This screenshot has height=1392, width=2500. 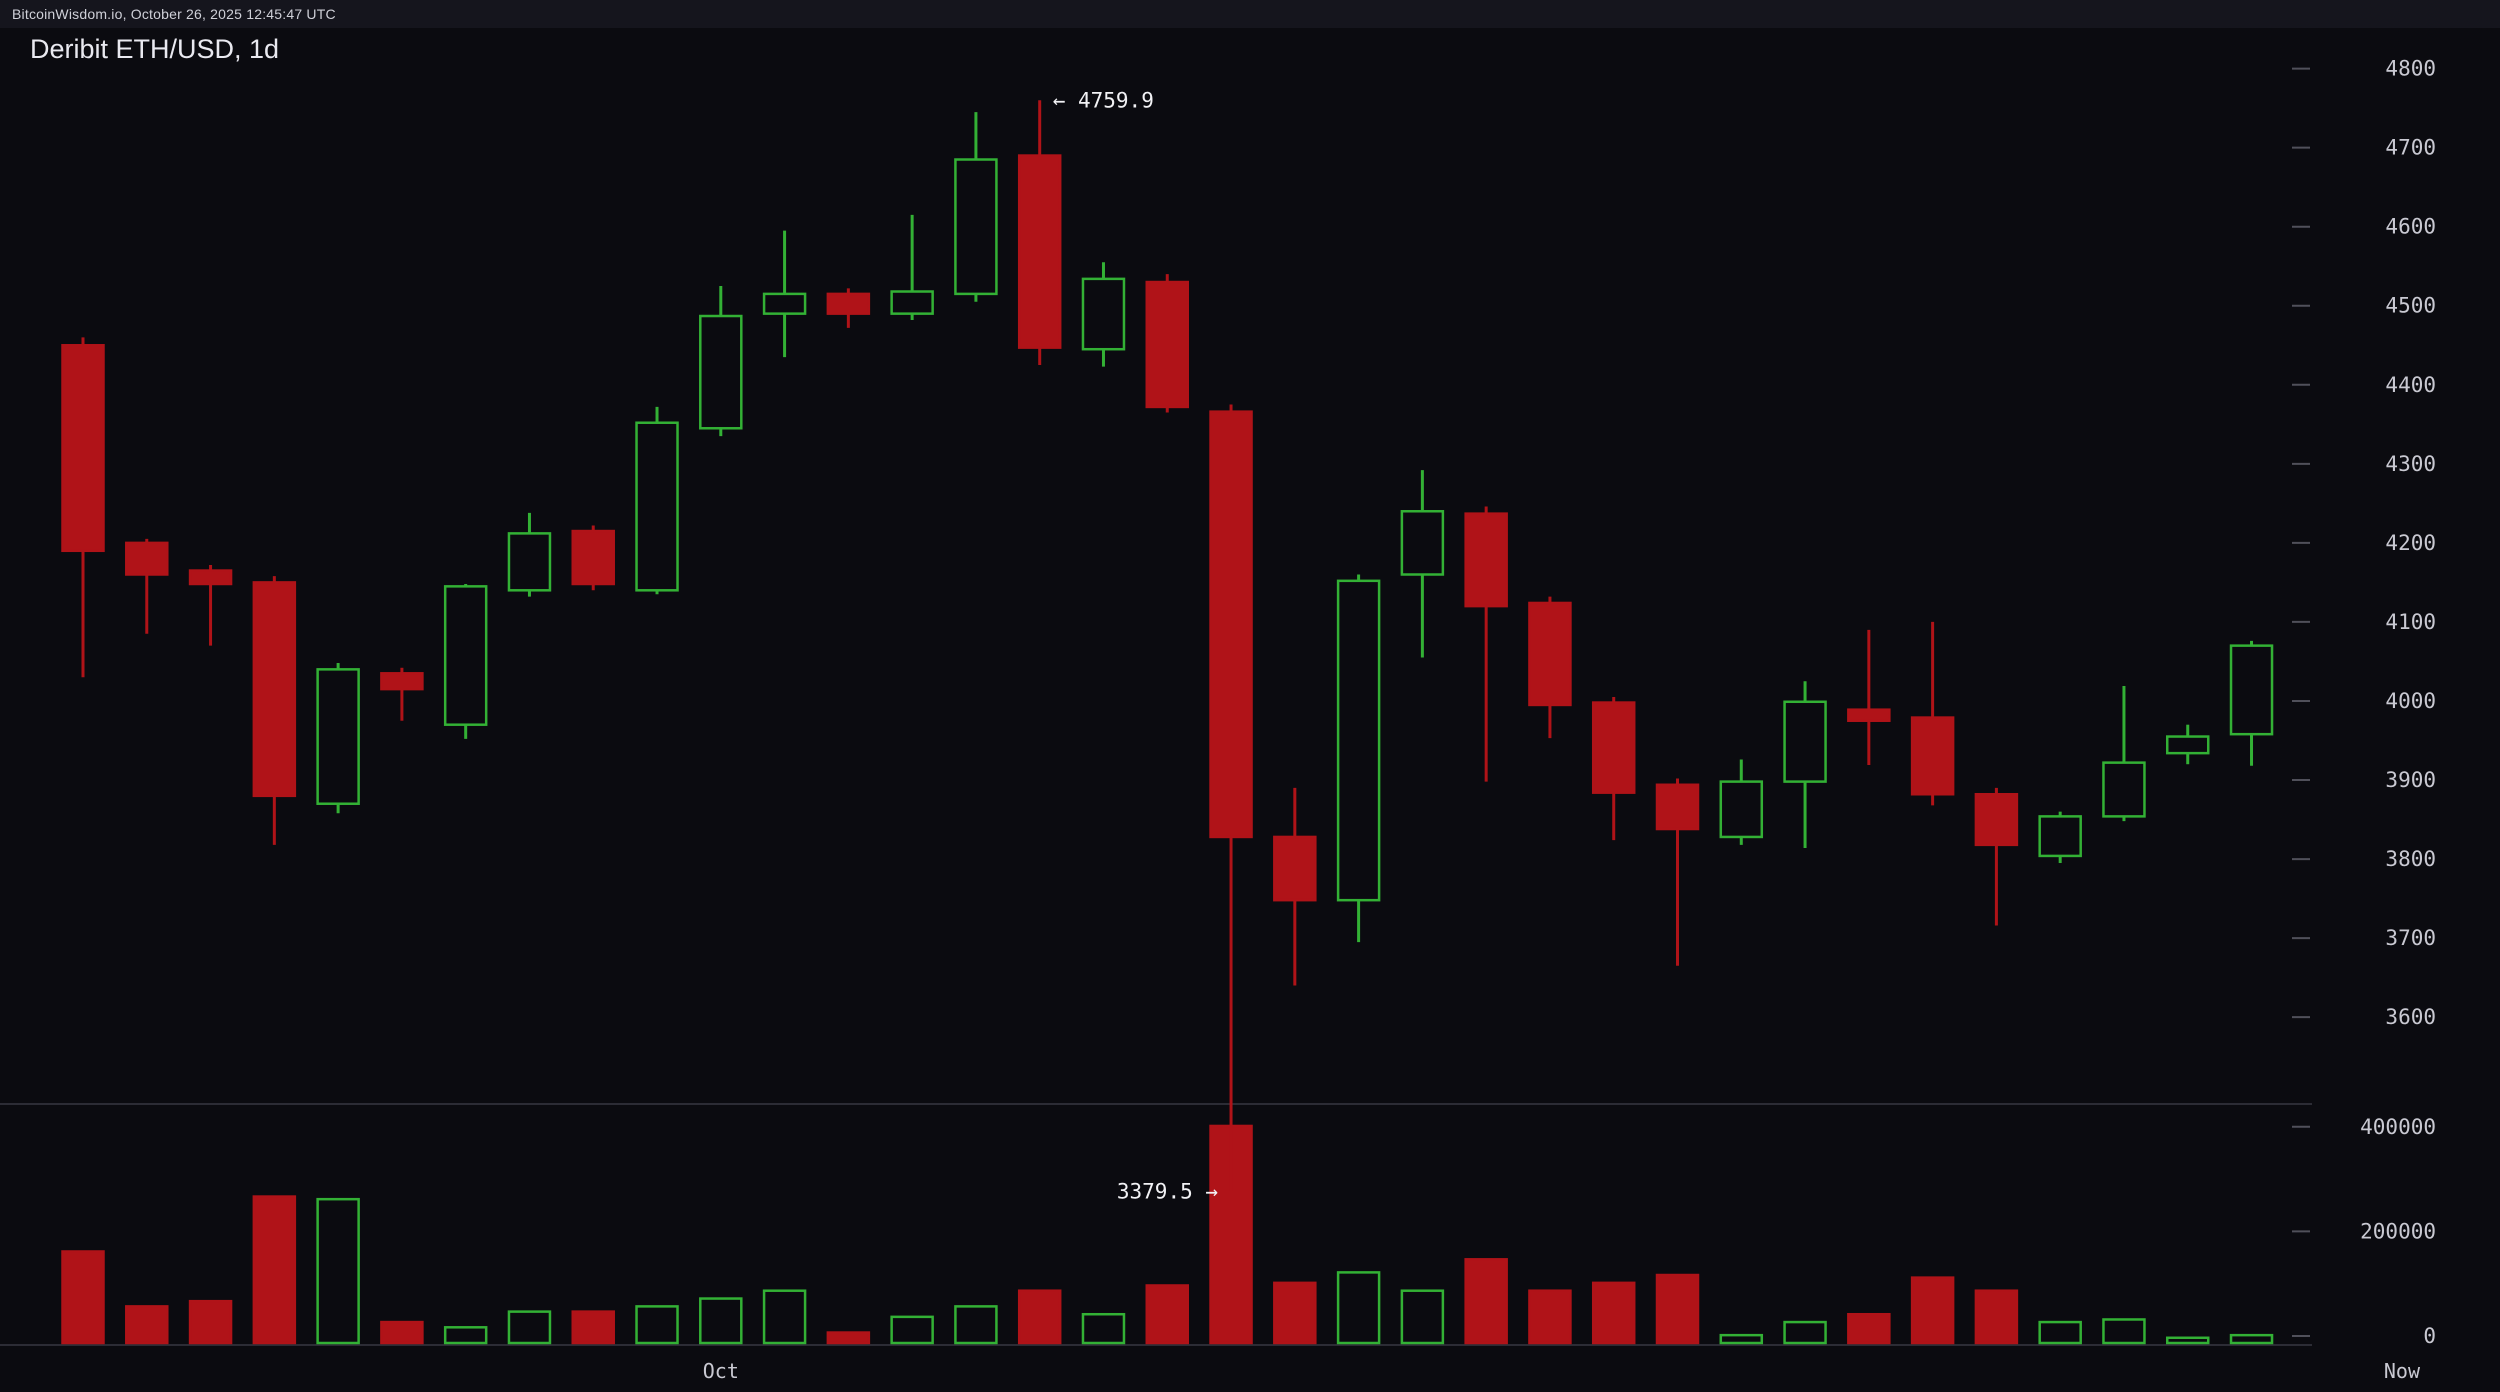 I want to click on low-price-annotation: 3379.5 →, so click(x=1167, y=1191).